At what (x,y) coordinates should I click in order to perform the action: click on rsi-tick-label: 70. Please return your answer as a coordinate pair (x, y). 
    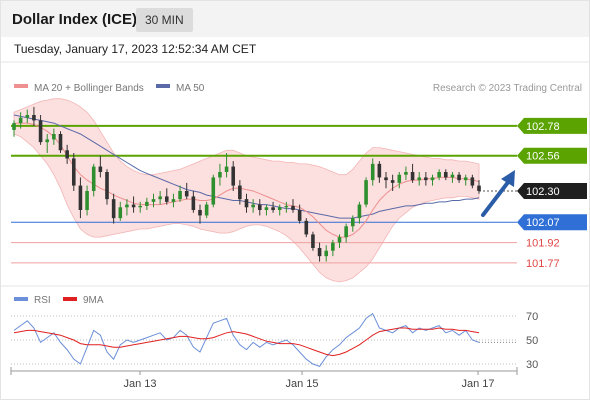
    Looking at the image, I should click on (532, 317).